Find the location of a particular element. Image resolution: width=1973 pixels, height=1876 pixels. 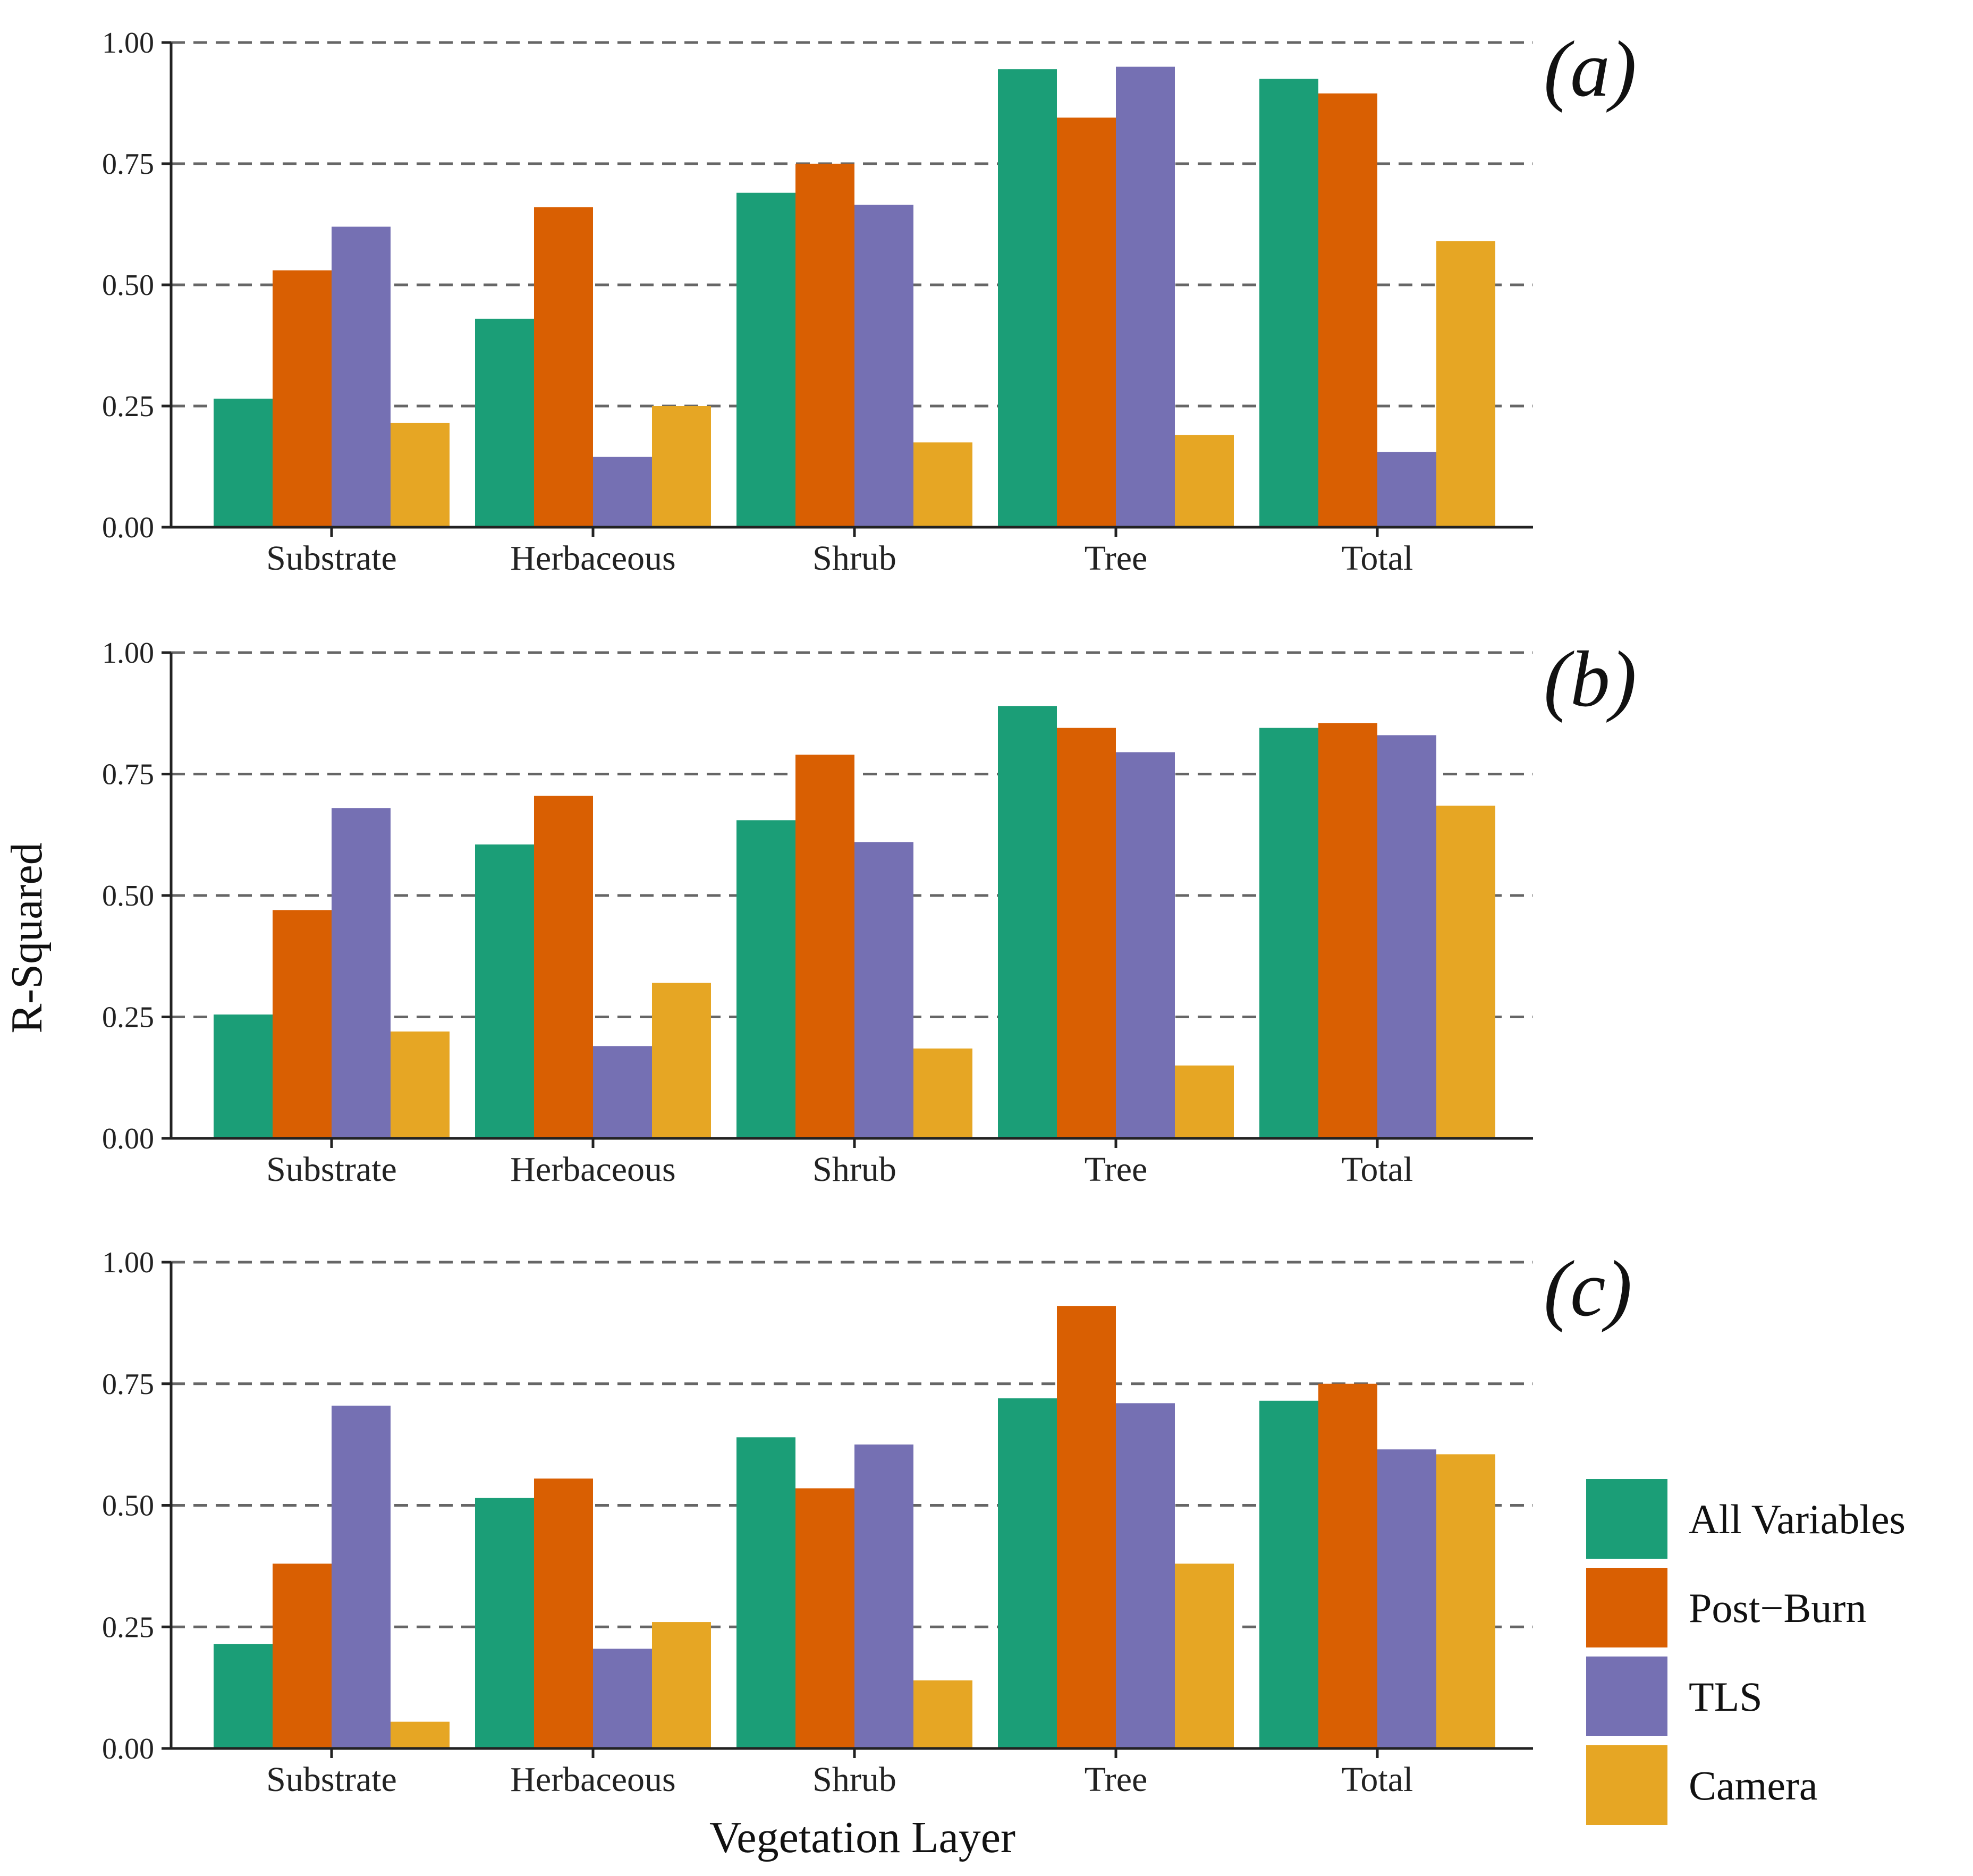

legend-label: Post−Burn is located at coordinates (1777, 1608).